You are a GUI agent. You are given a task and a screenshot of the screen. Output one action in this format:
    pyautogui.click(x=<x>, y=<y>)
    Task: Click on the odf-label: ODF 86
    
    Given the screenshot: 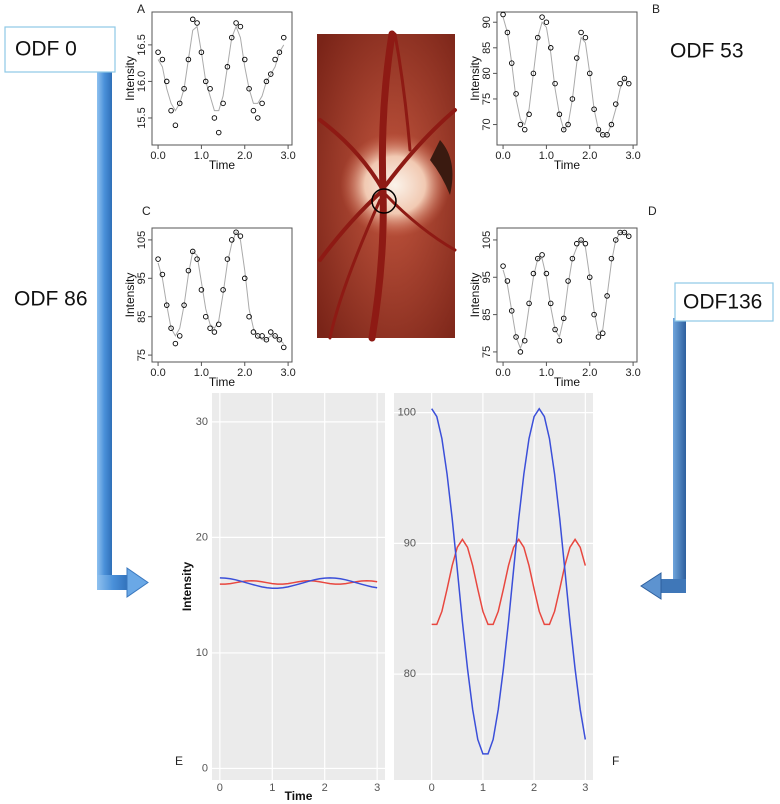 What is the action you would take?
    pyautogui.click(x=51, y=299)
    